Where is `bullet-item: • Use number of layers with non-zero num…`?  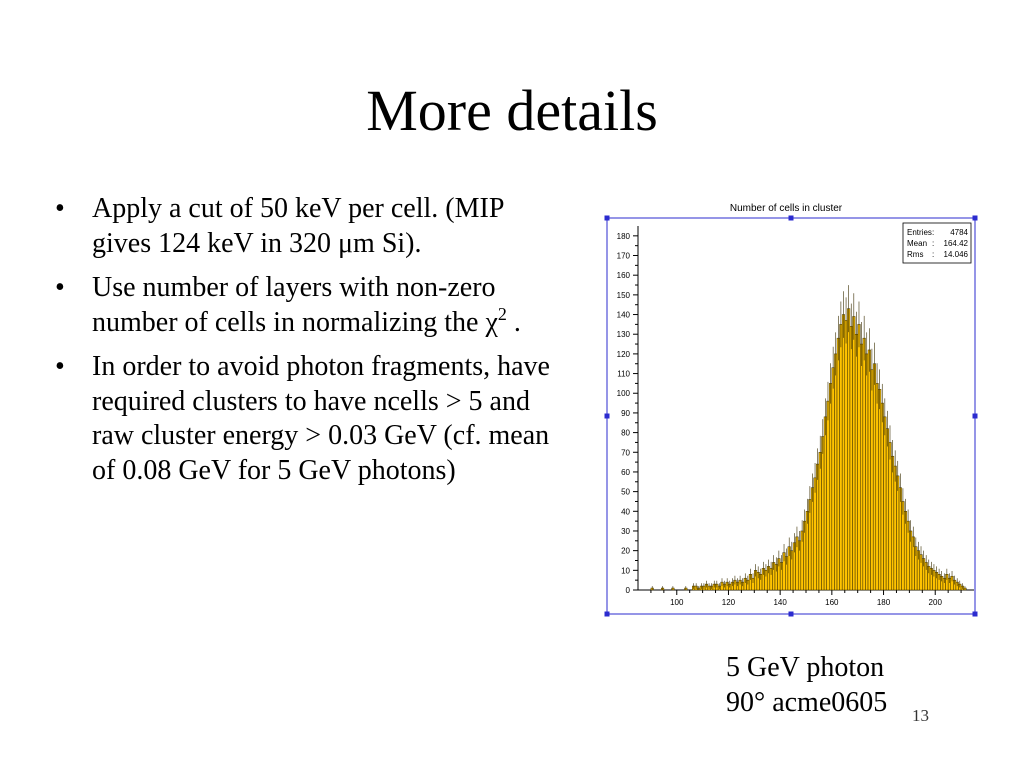
bullet-item: • Use number of layers with non-zero num… is located at coordinates (300, 305).